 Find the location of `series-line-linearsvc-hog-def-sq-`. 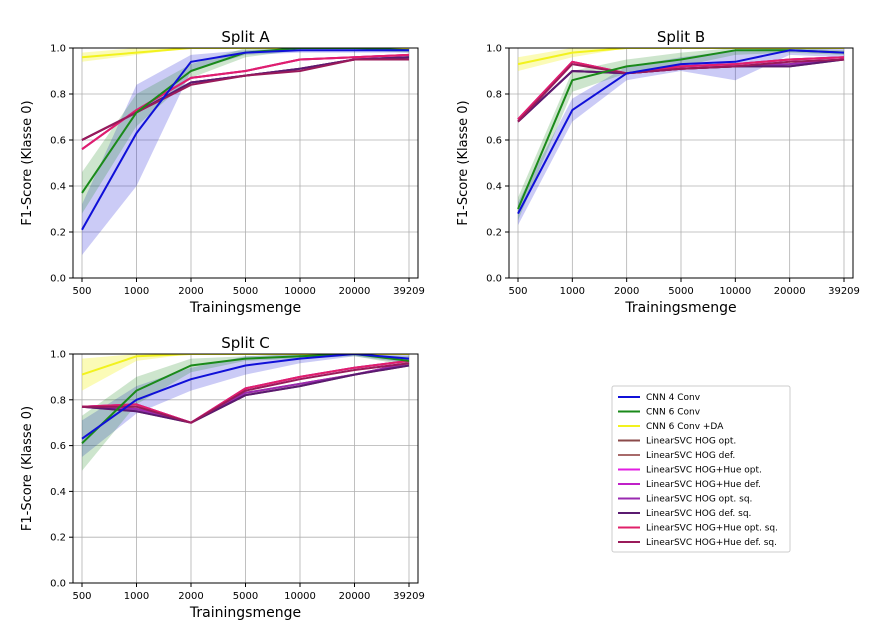

series-line-linearsvc-hog-def-sq- is located at coordinates (245, 394).